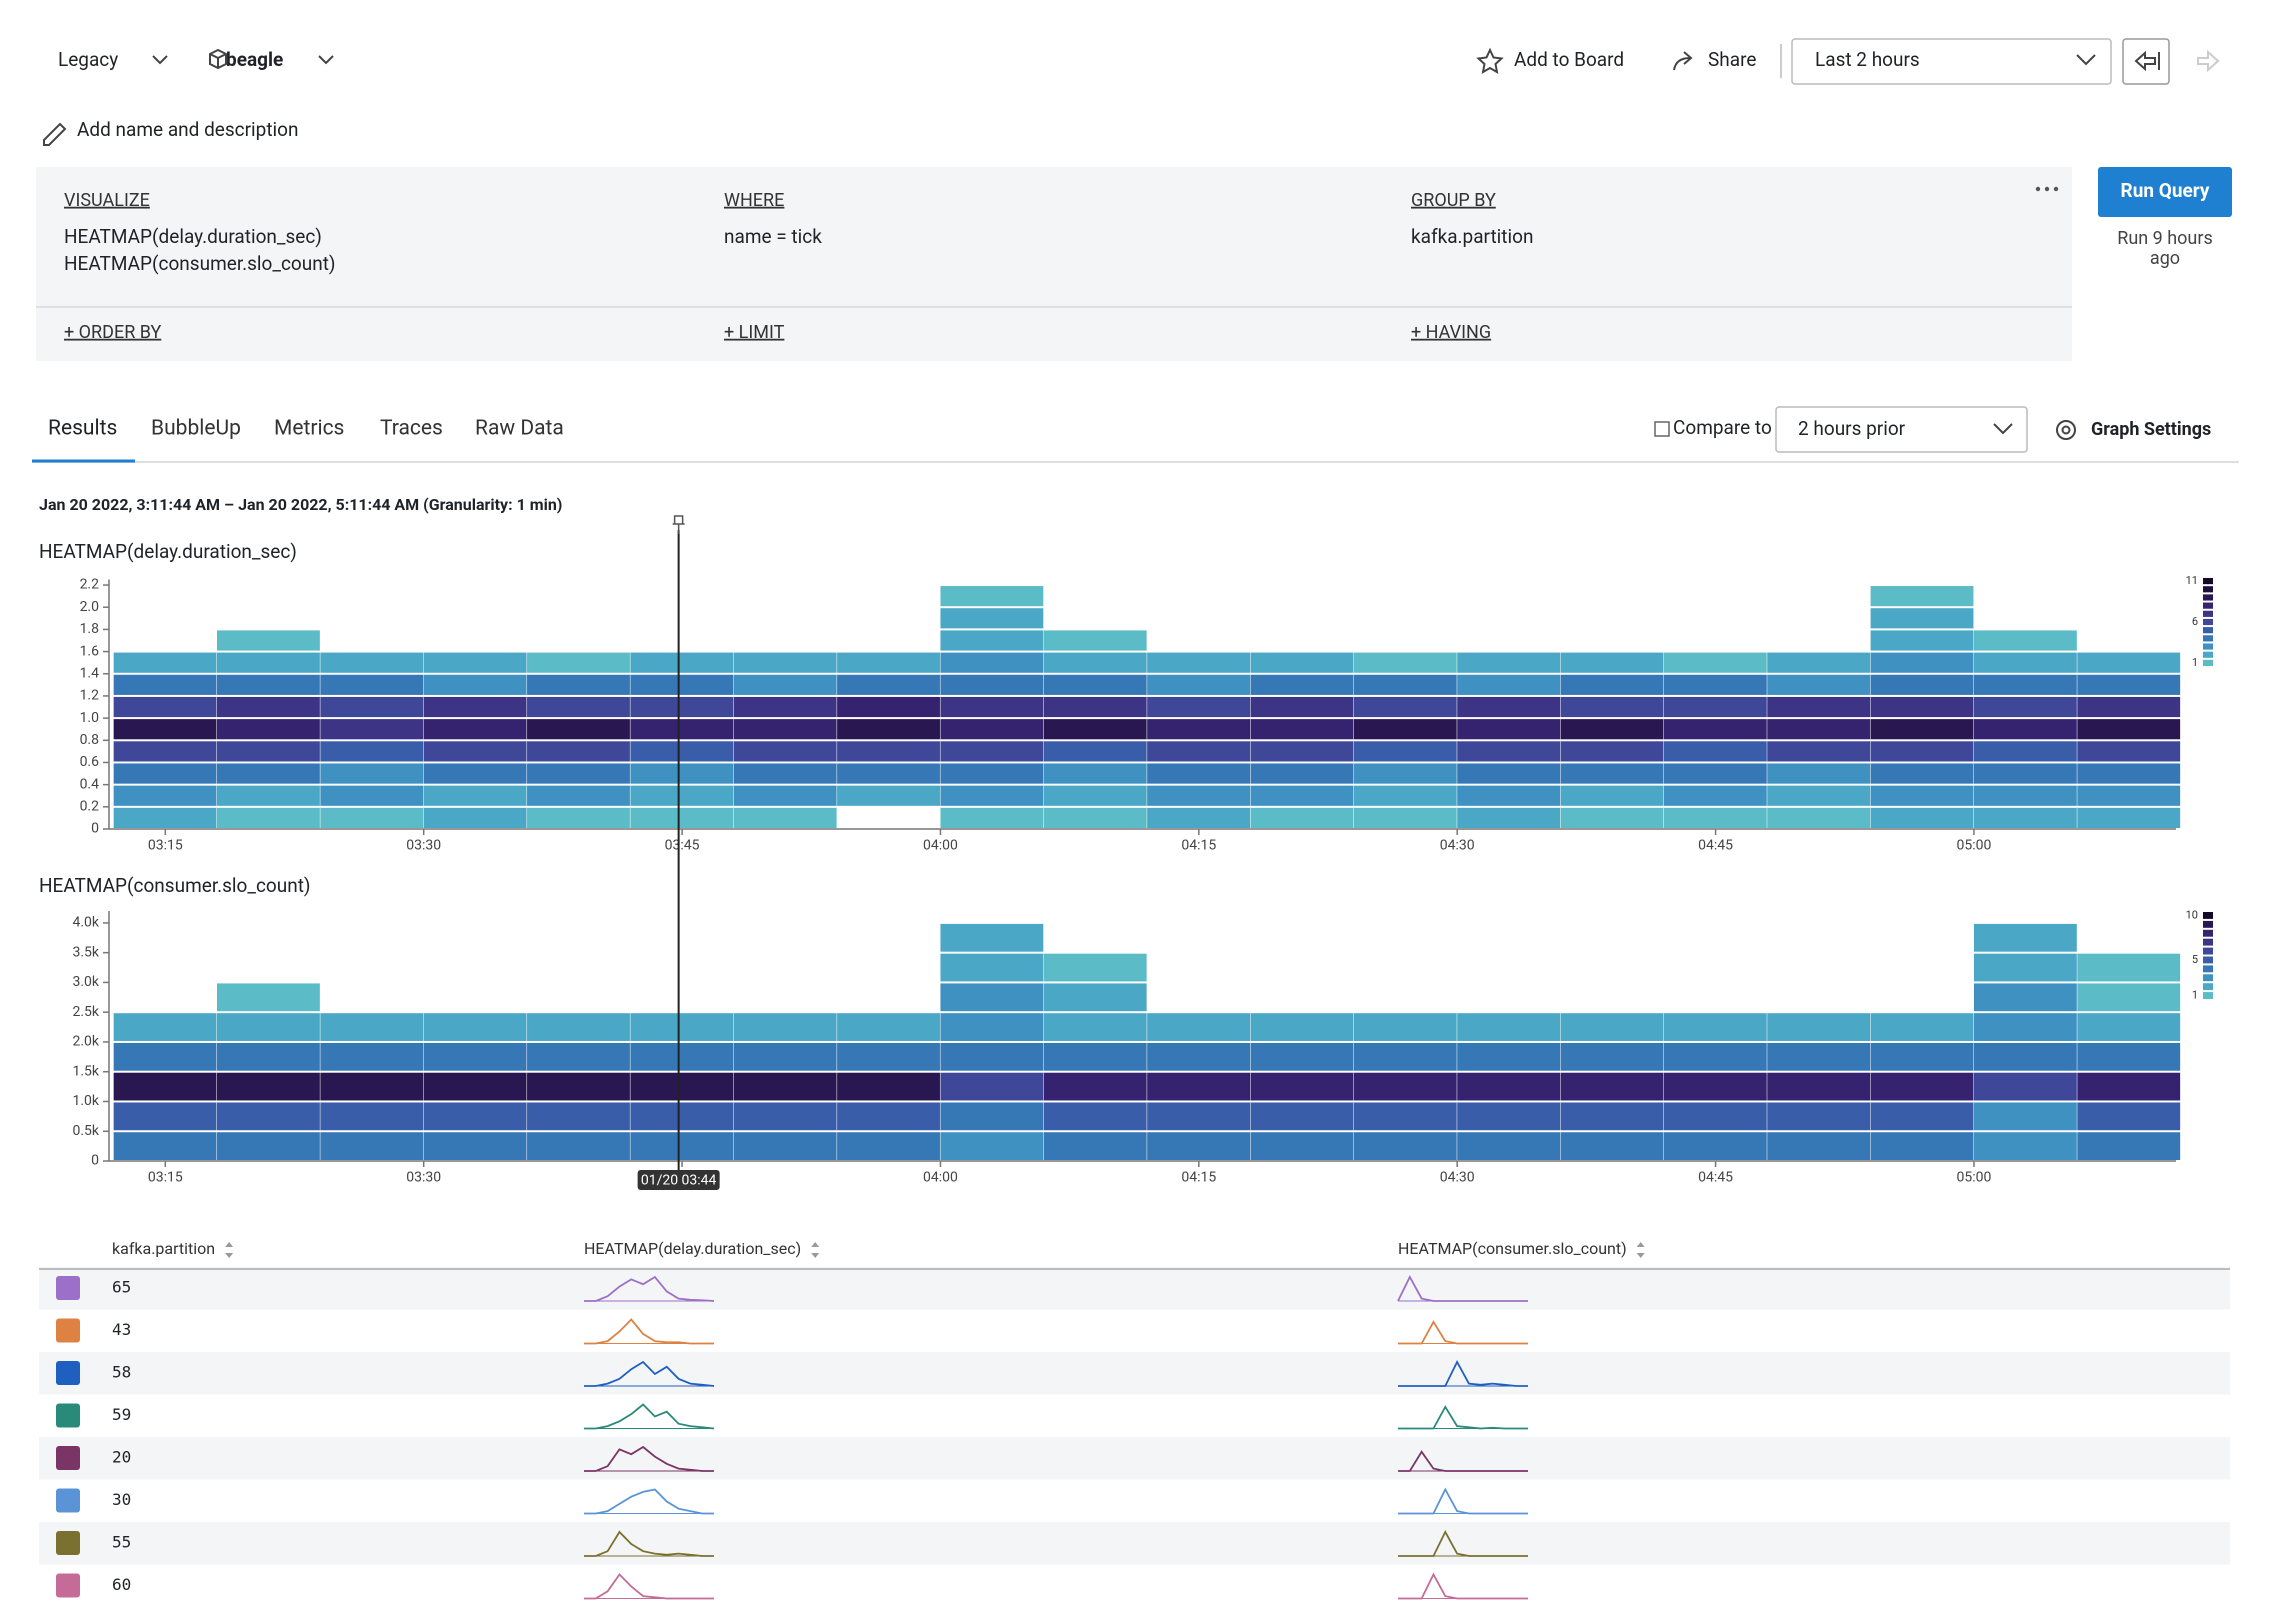  I want to click on column-header: HEATMAP(delay.duration_sec), so click(692, 1248).